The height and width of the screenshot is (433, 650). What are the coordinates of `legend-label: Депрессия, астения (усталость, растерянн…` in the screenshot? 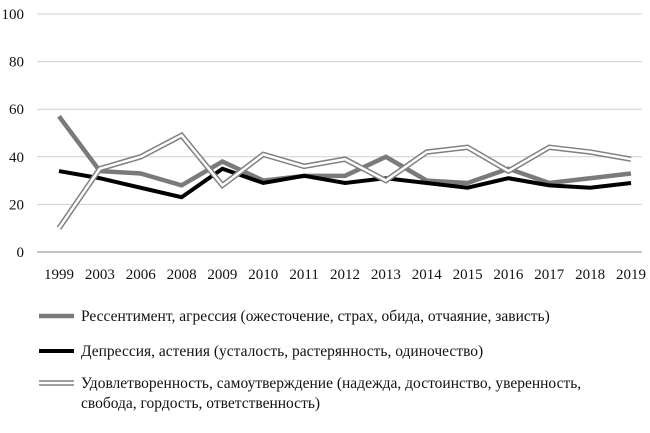 It's located at (282, 351).